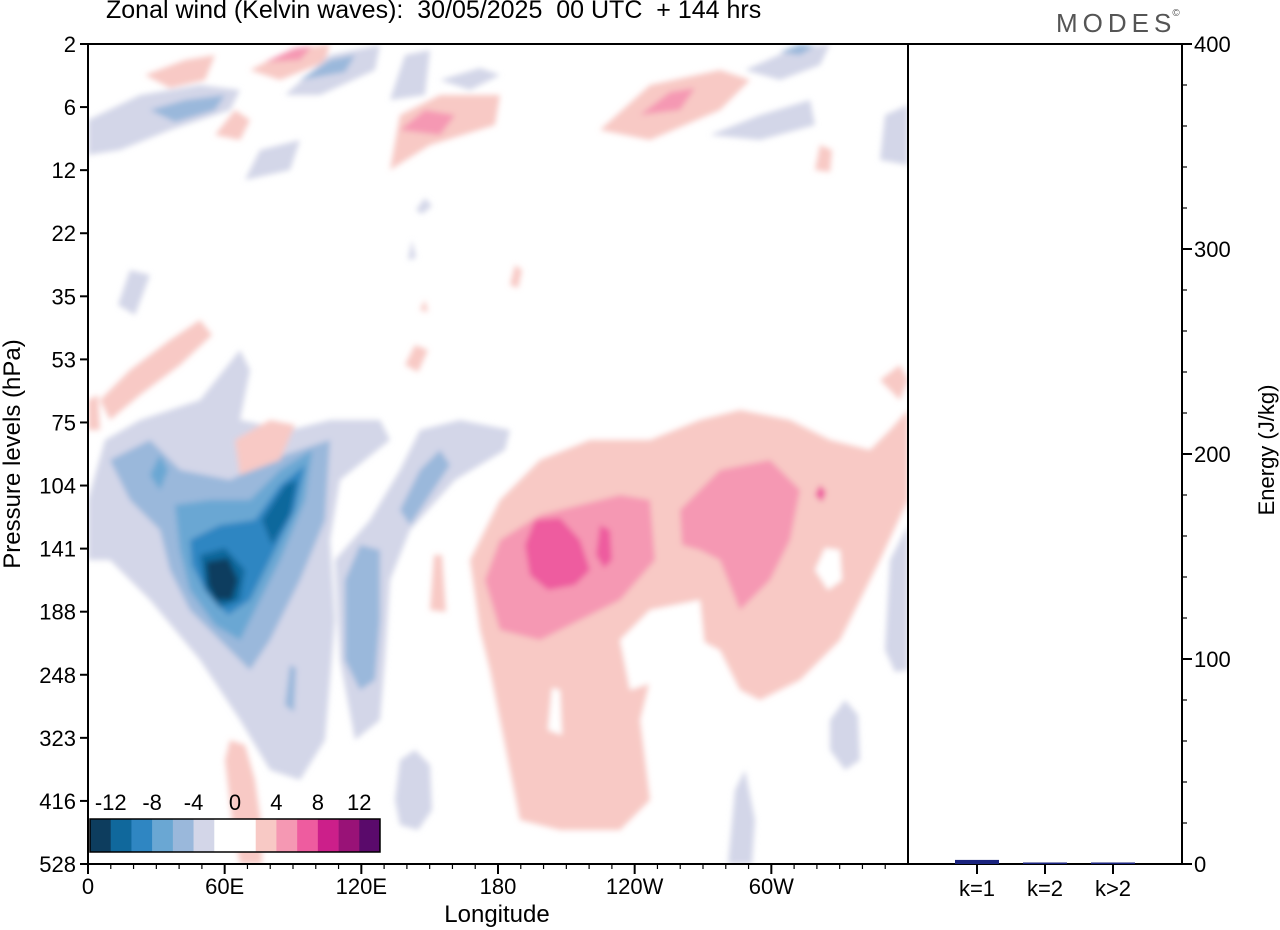 This screenshot has width=1280, height=930. Describe the element at coordinates (276, 802) in the screenshot. I see `colorbar-label: 4` at that location.